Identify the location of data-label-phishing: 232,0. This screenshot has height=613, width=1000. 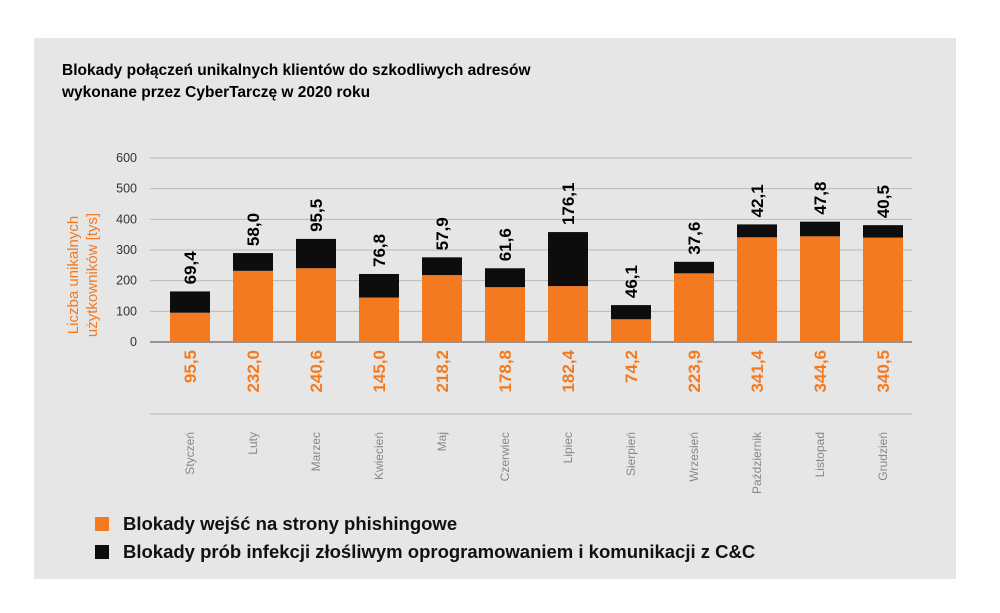
(253, 371).